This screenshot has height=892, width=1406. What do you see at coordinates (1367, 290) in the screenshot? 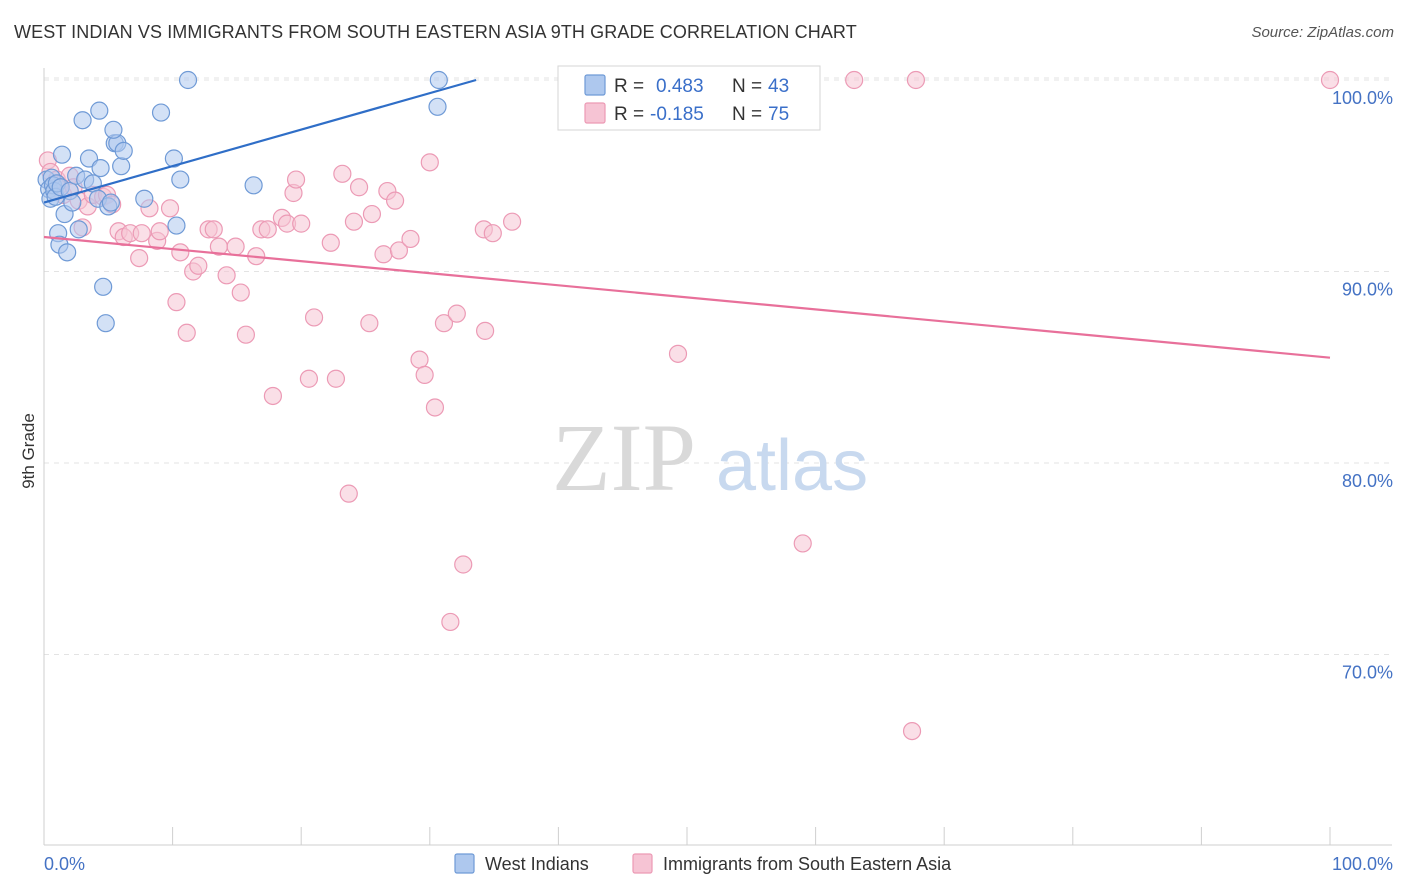
I see `y-tick-label: 90.0%` at bounding box center [1367, 290].